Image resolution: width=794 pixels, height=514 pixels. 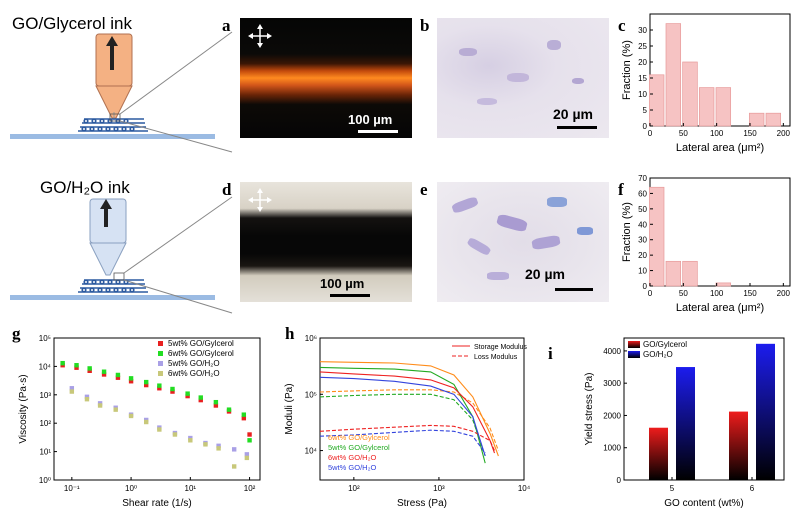 What do you see at coordinates (642, 46) in the screenshot?
I see `y-tick-label: 25` at bounding box center [642, 46].